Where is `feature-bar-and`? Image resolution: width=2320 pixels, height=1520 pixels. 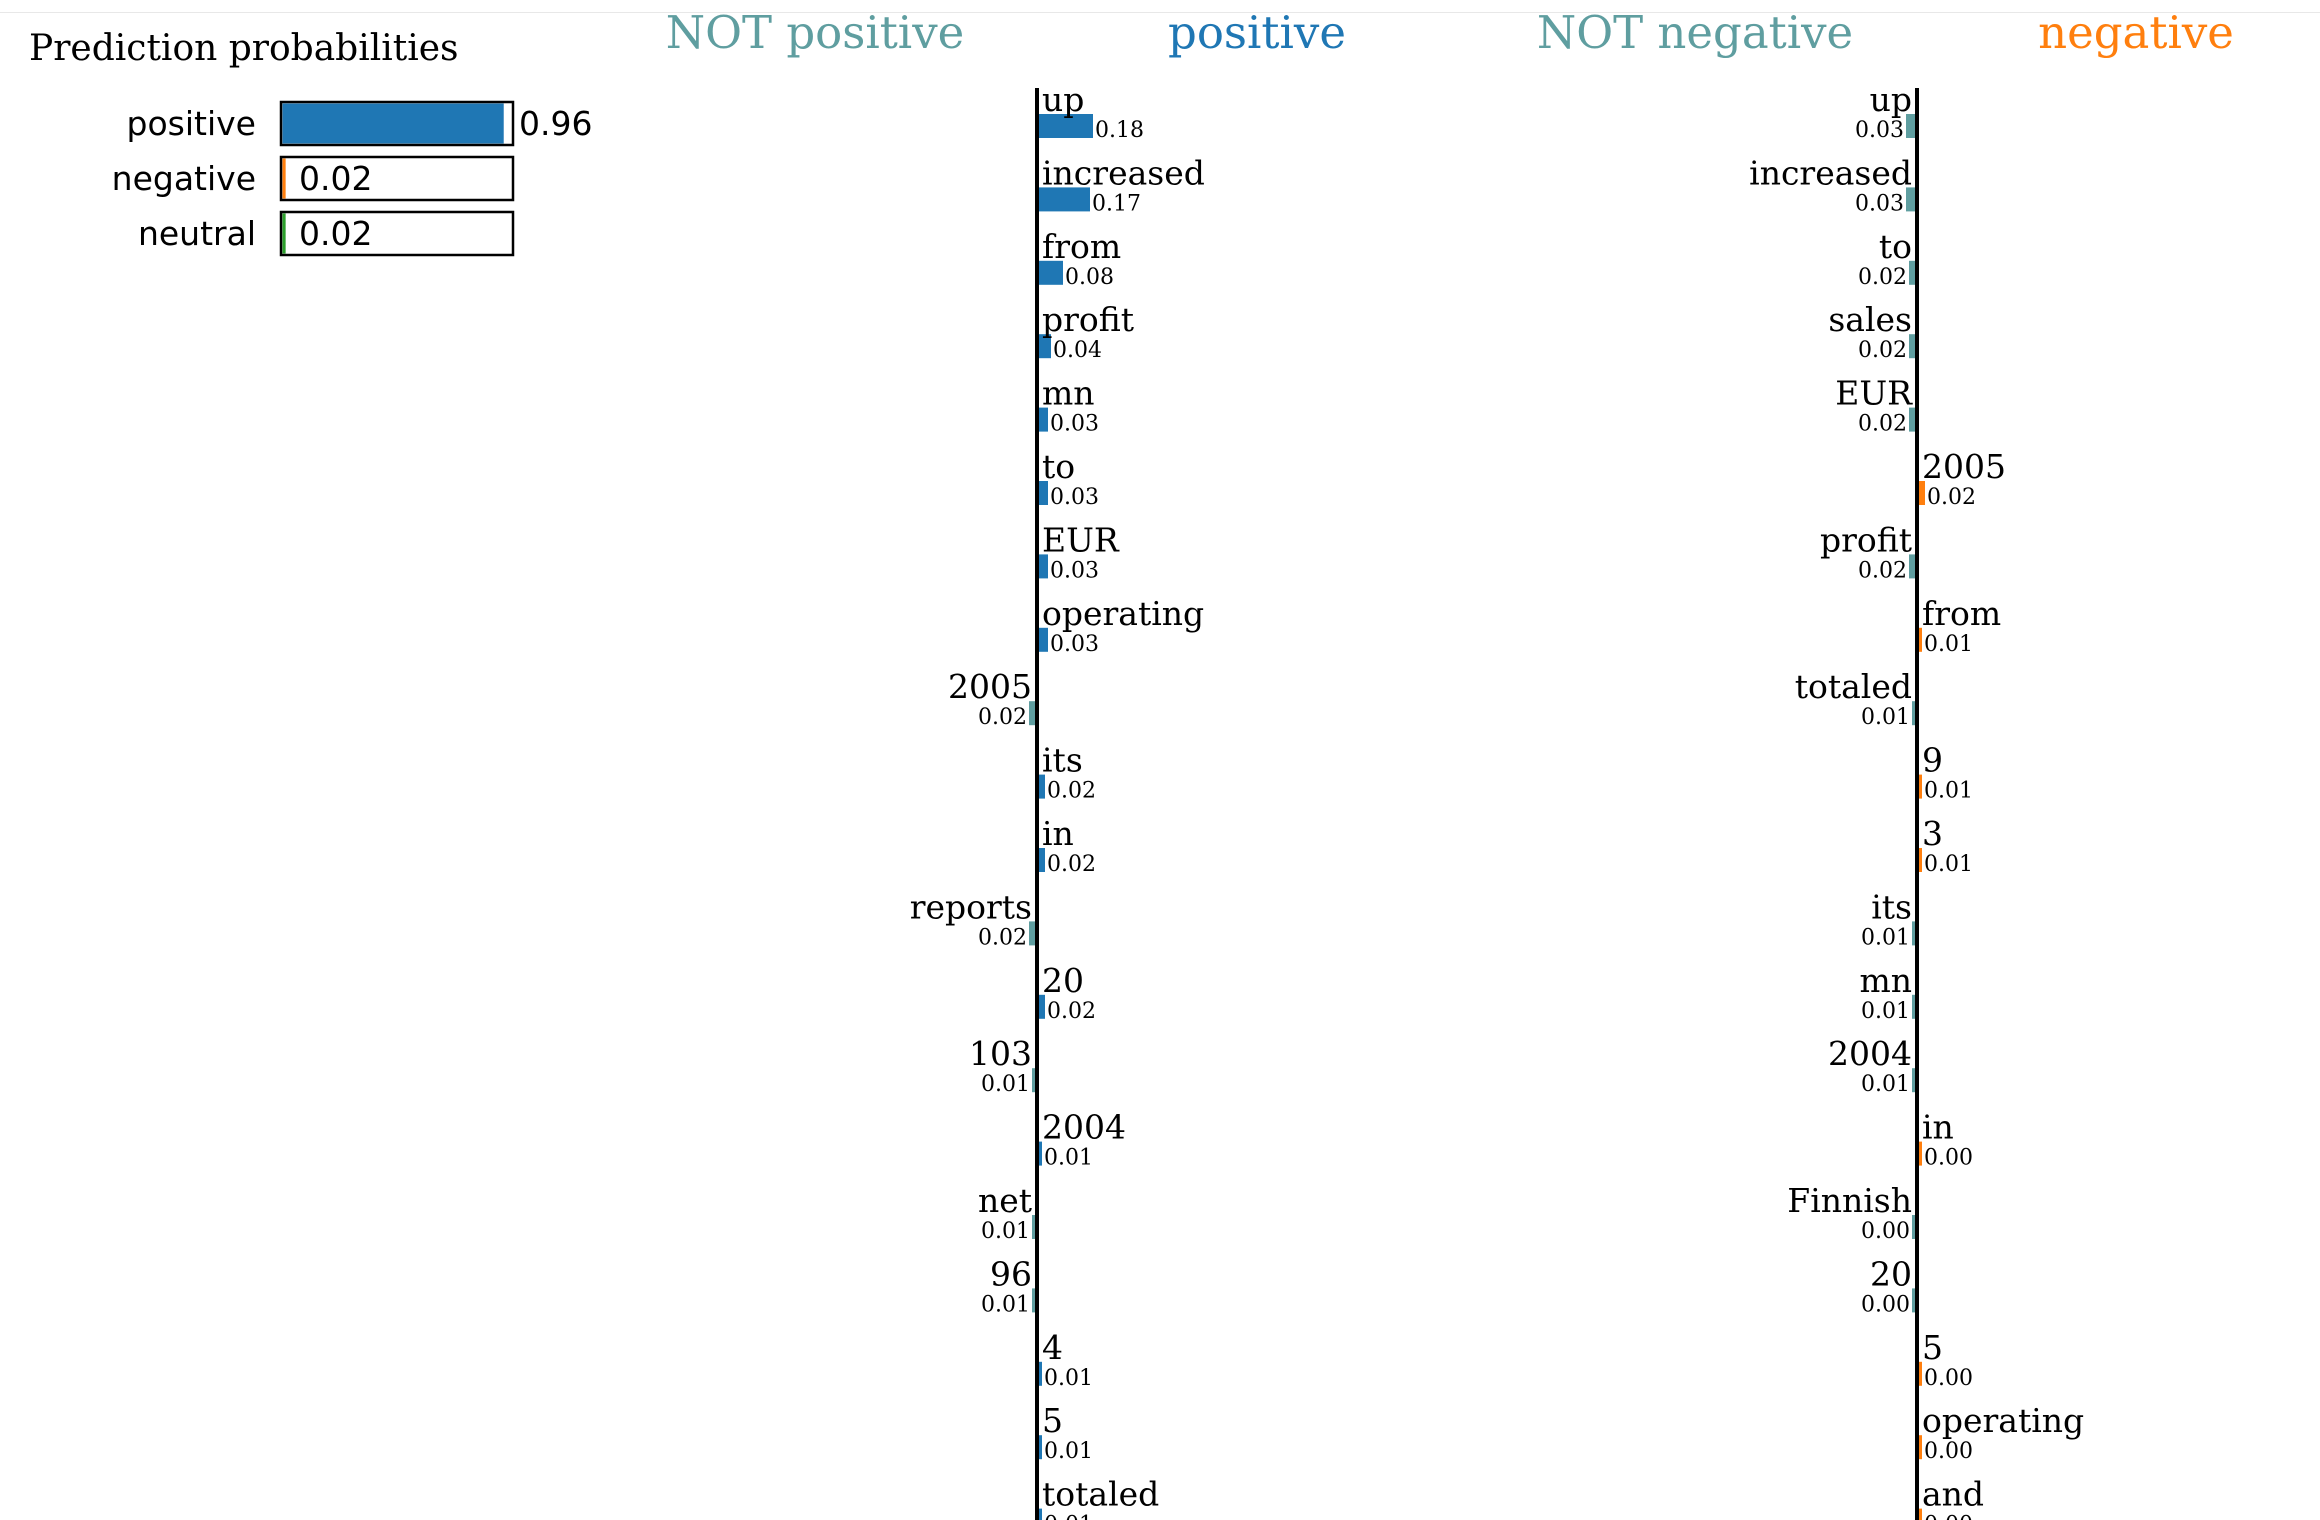
feature-bar-and is located at coordinates (1920, 1514).